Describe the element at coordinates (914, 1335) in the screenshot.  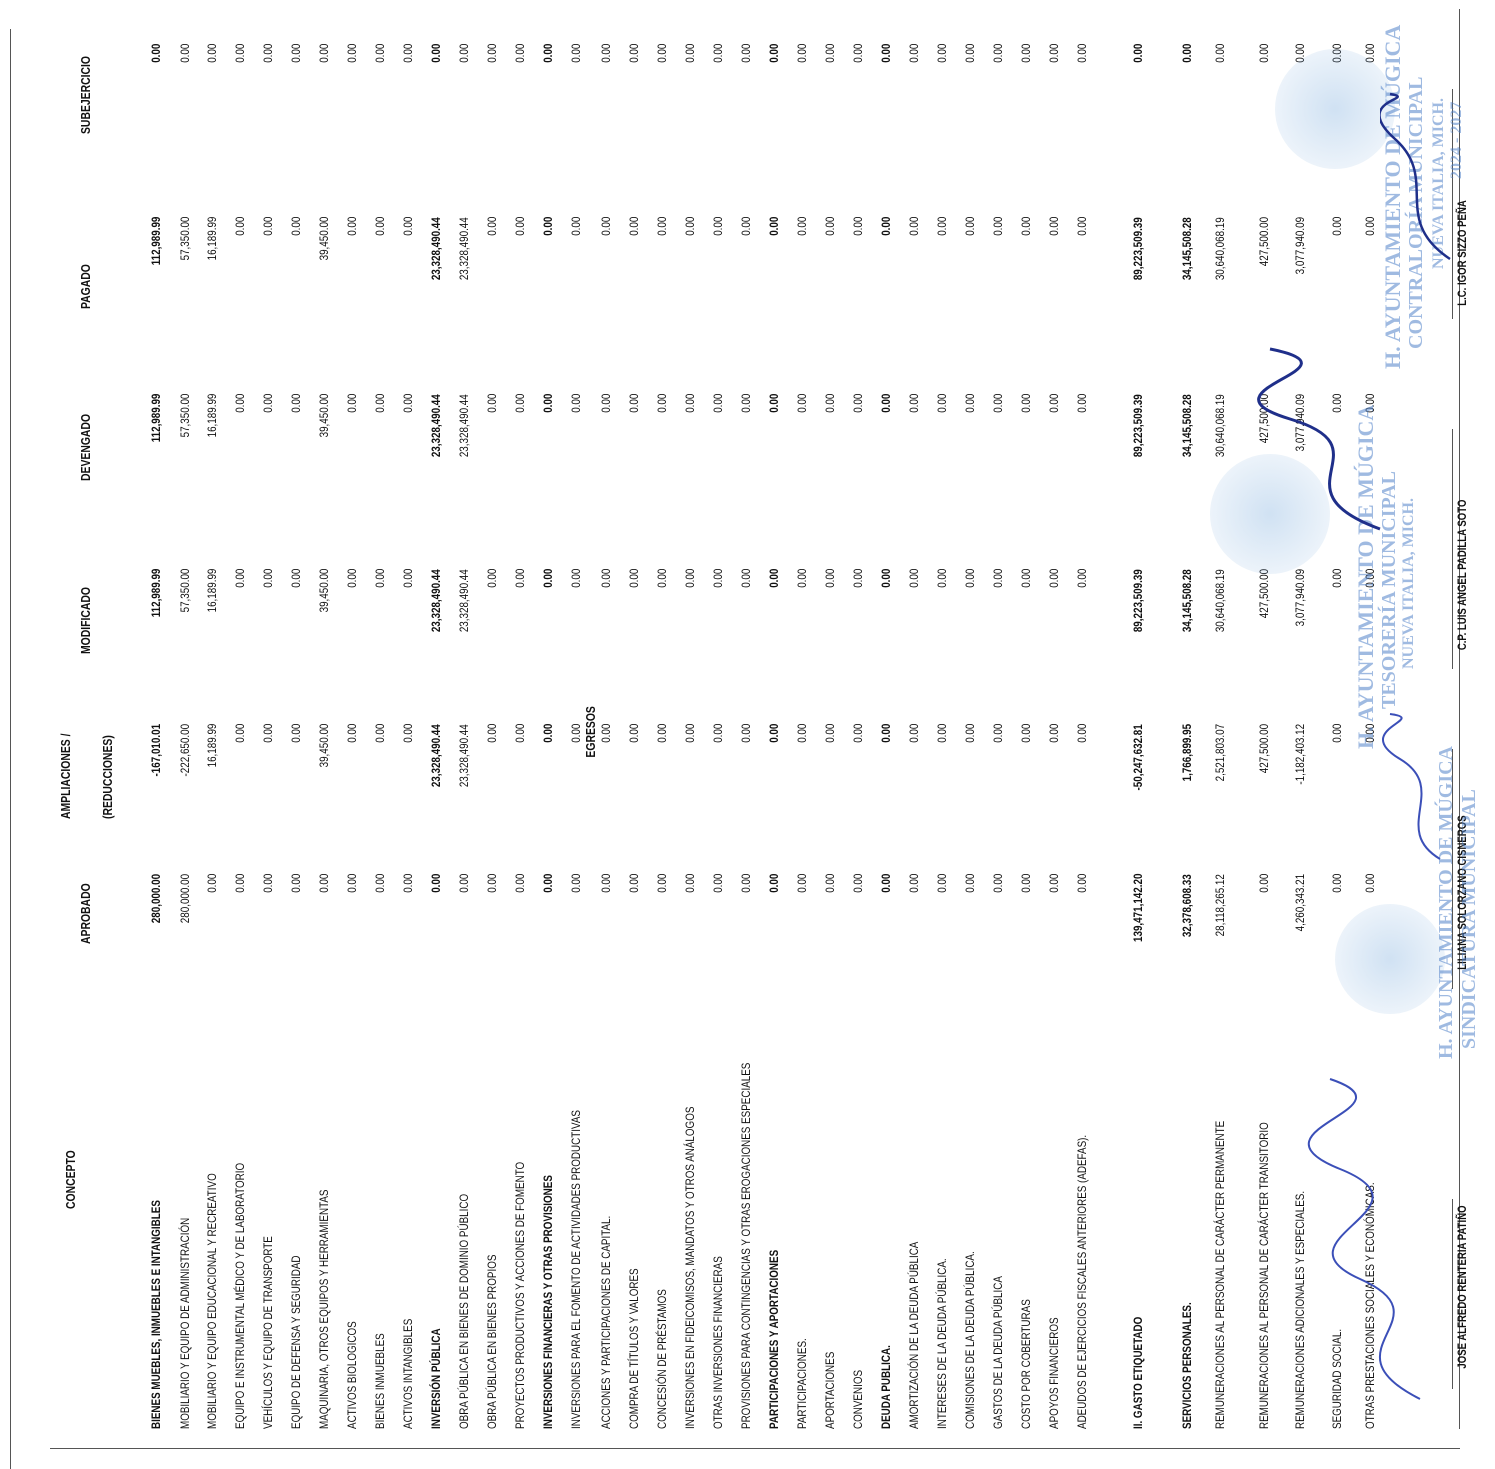
I see `cell-concepto: AMORTIZACIÓN DE LA DEUDA PÚBLICA` at that location.